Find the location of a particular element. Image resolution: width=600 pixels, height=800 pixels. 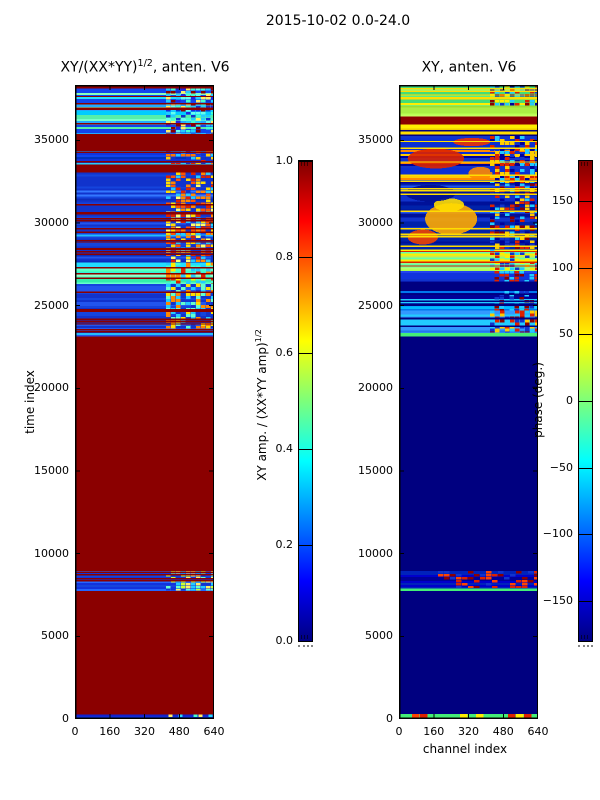

colorbar-tick-label: 1.0 is located at coordinates (284, 160).